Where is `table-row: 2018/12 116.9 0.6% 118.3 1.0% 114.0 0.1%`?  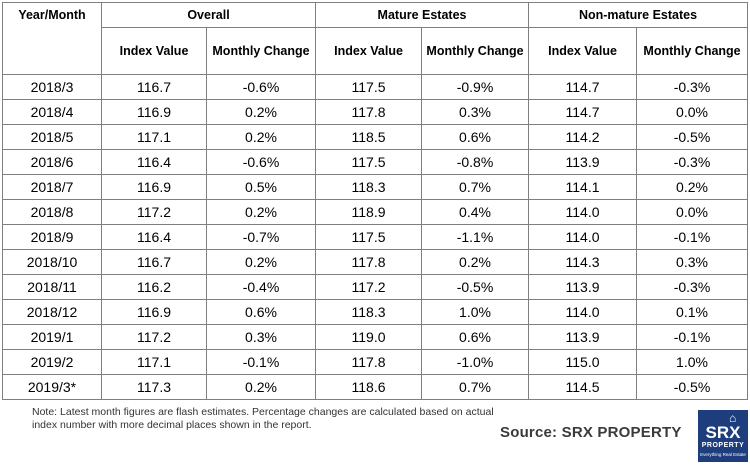
table-row: 2018/12 116.9 0.6% 118.3 1.0% 114.0 0.1% is located at coordinates (375, 312).